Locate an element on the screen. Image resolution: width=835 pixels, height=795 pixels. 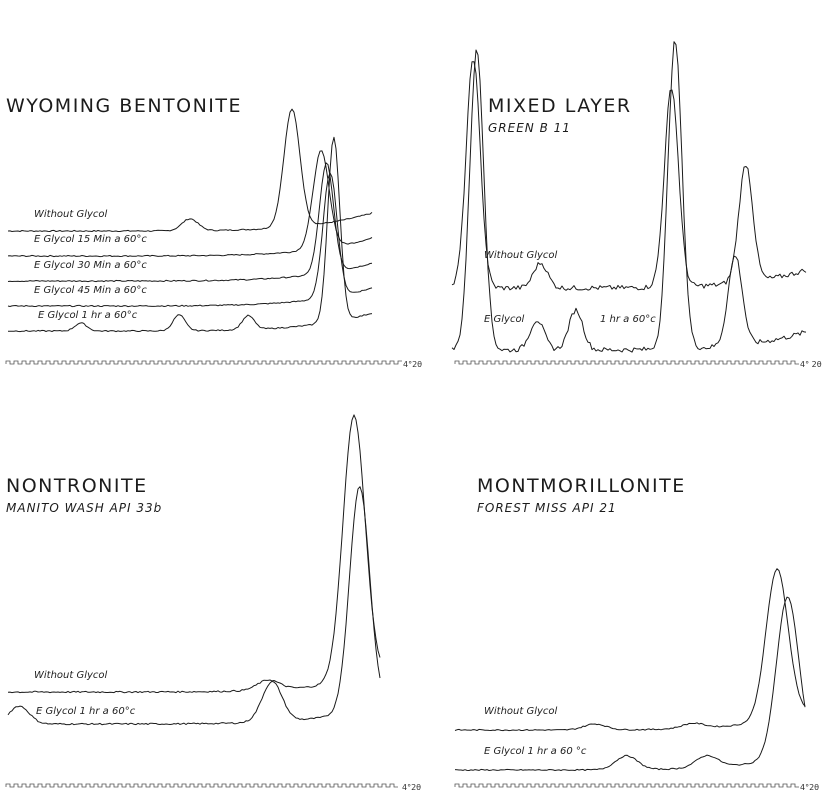
axis-label: 4° 2θ is located at coordinates (811, 364).